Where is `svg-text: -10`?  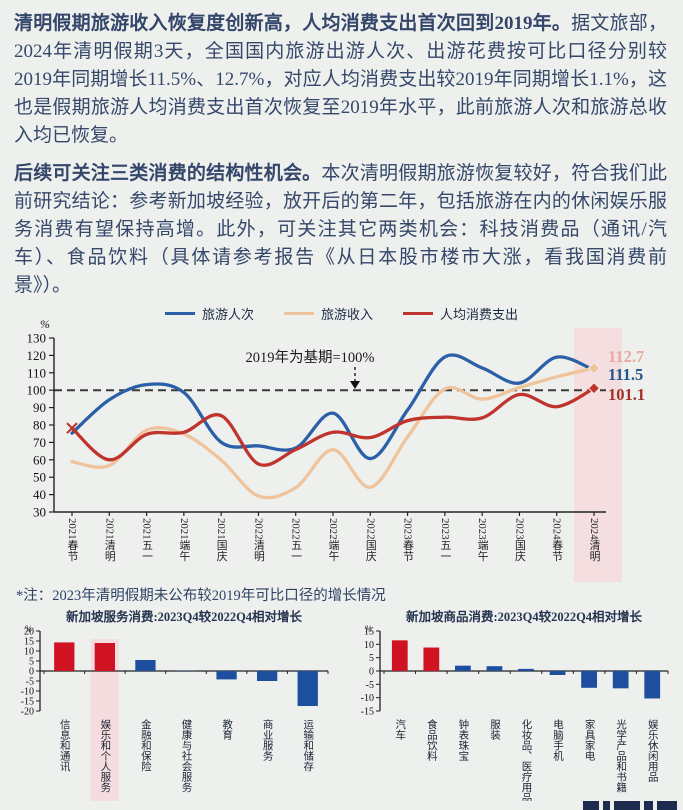
svg-text: -10 is located at coordinates (367, 698).